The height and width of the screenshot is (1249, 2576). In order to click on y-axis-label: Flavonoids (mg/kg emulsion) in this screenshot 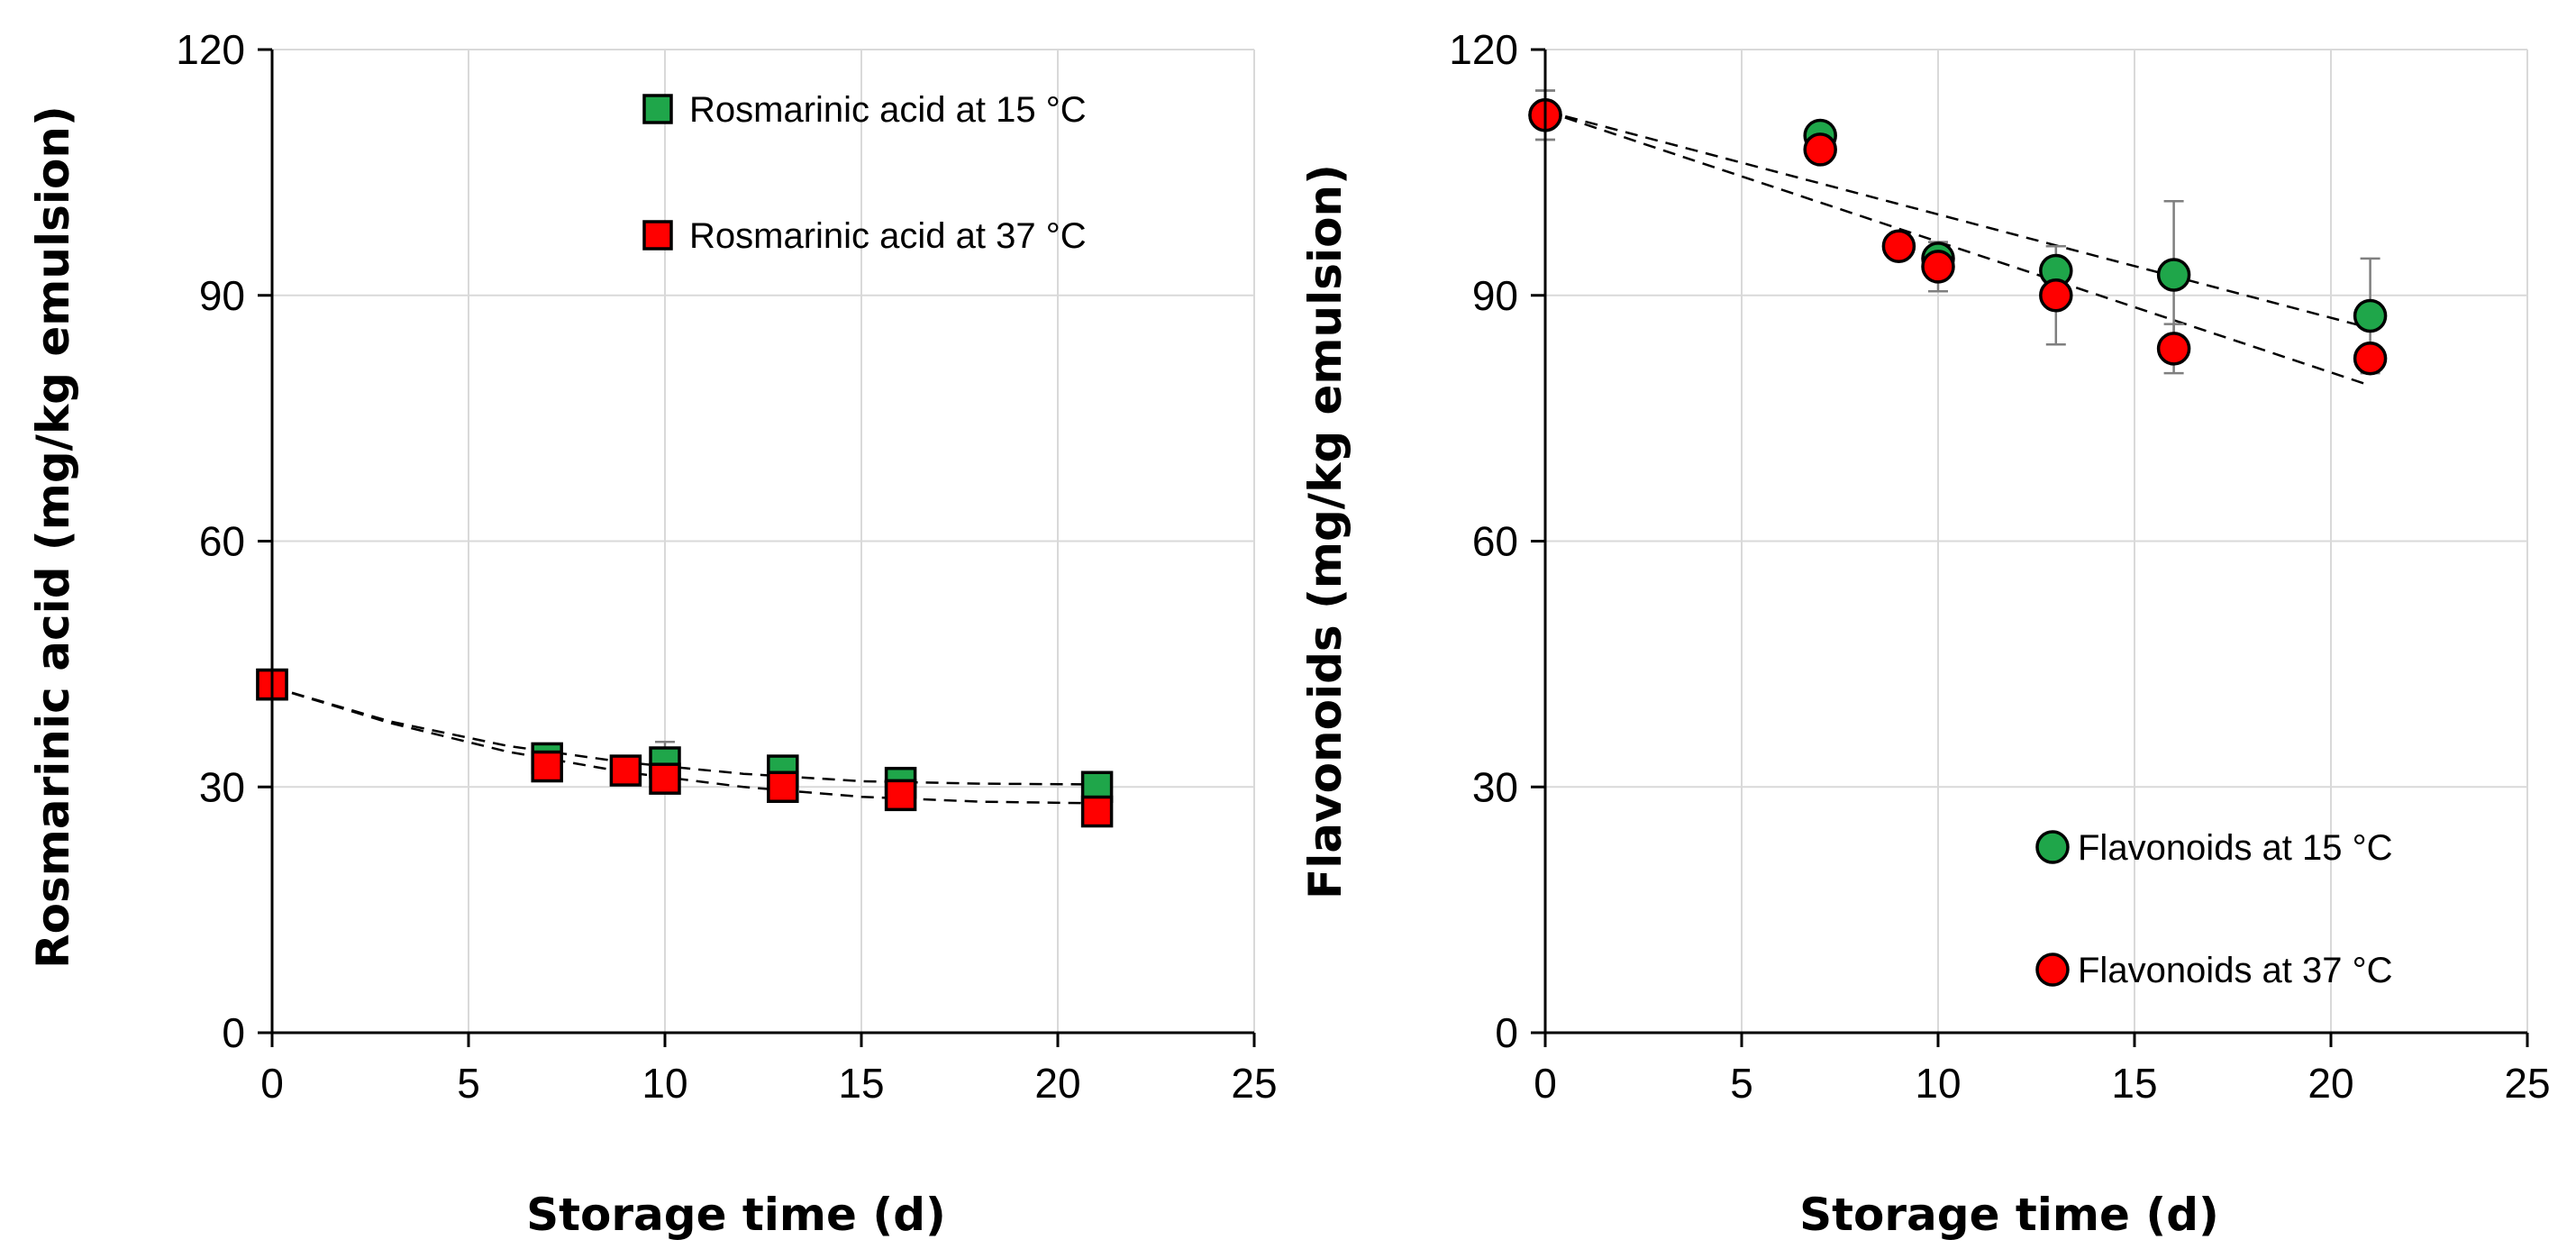, I will do `click(1325, 531)`.